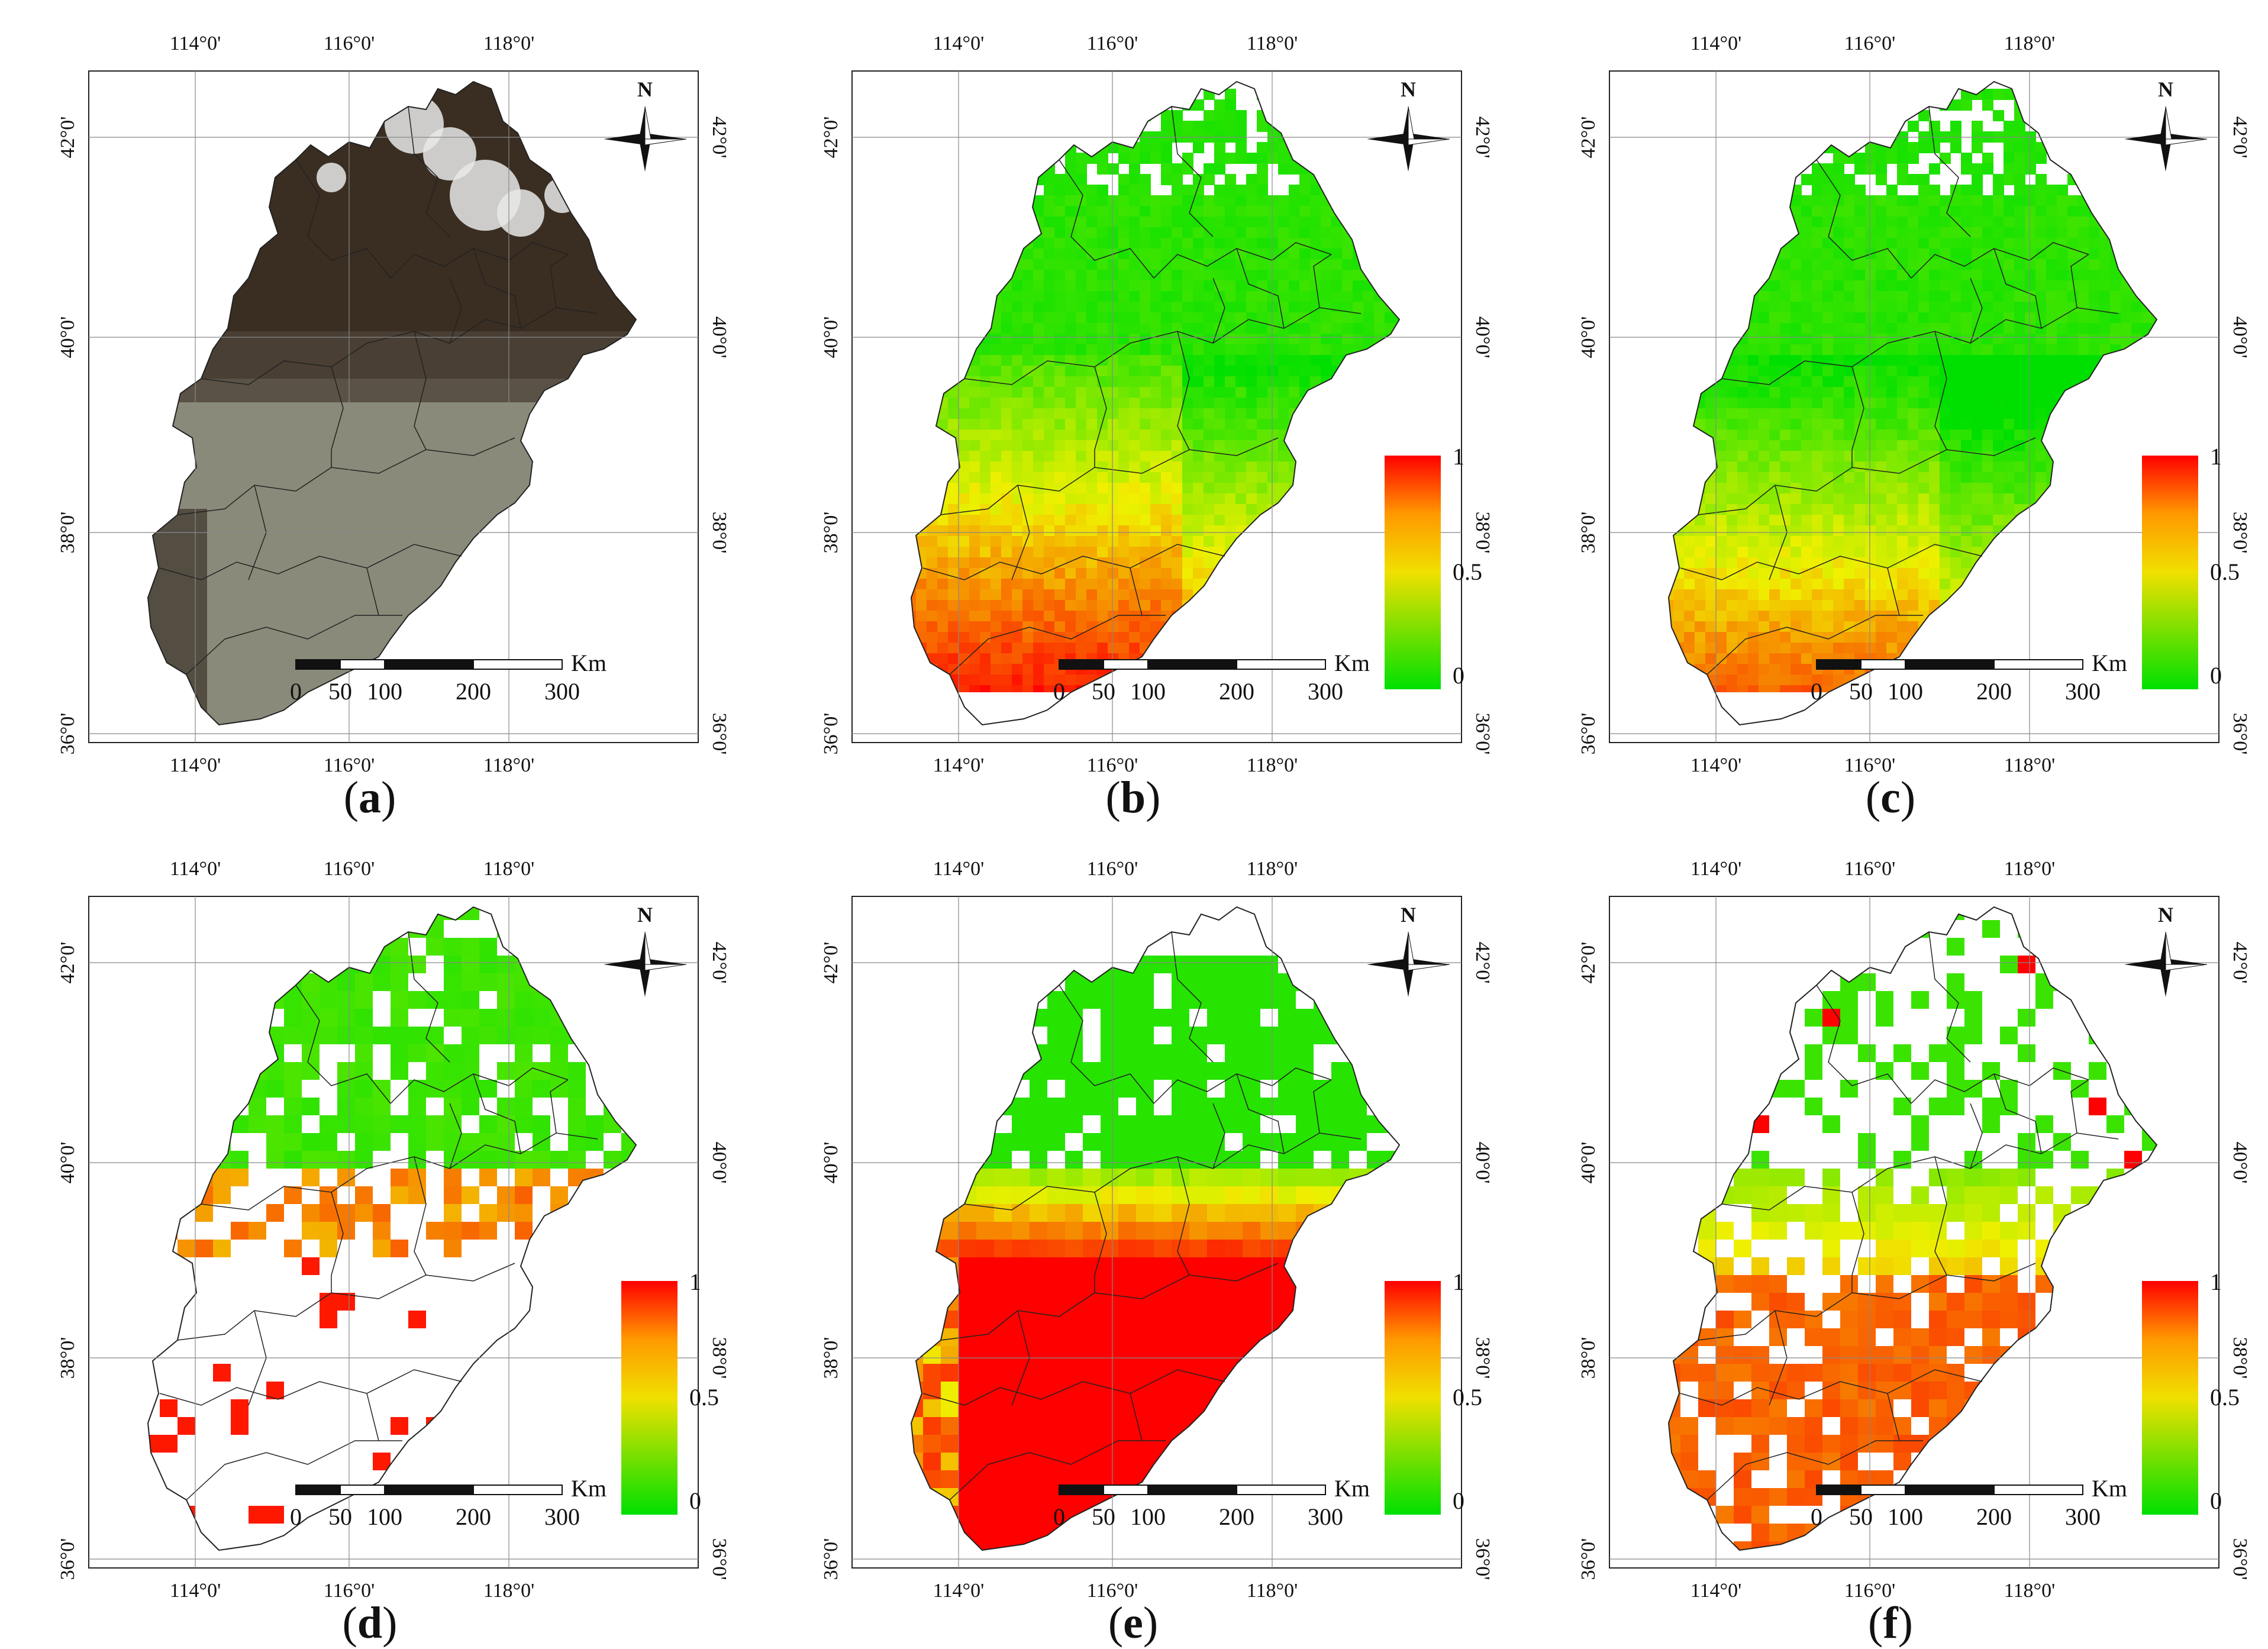 This screenshot has width=2268, height=1649. I want to click on panel-label: (b), so click(1133, 798).